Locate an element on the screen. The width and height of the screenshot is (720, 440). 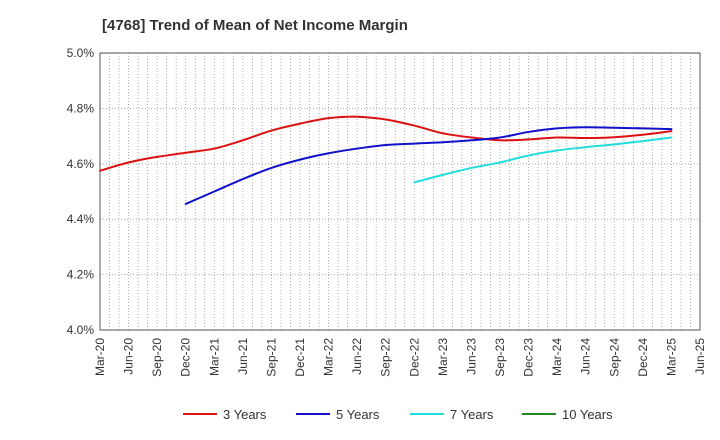
x-tick-label: Dec-21 is located at coordinates (300, 357).